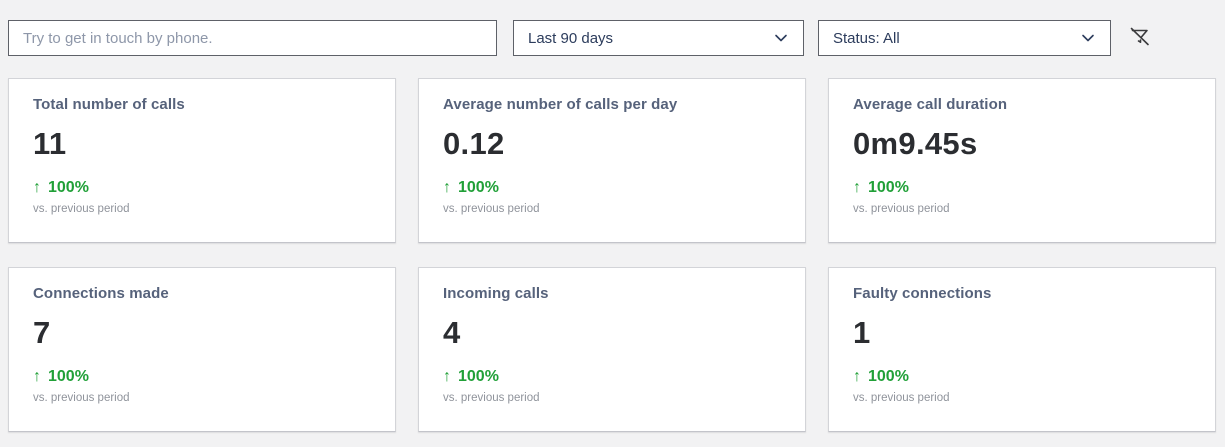  I want to click on stat-card-value: 0.12, so click(474, 143).